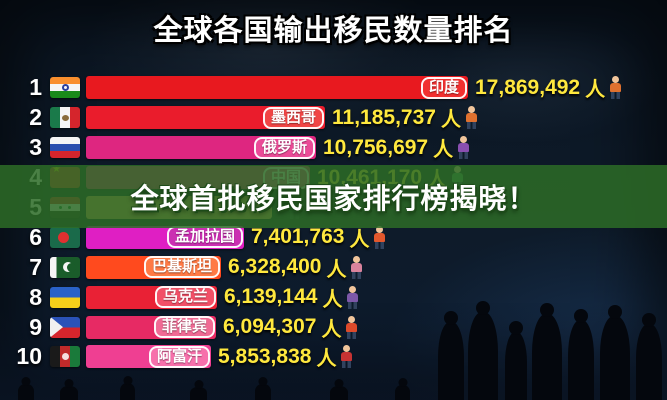  I want to click on ukraine-flag-icon, so click(65, 297).